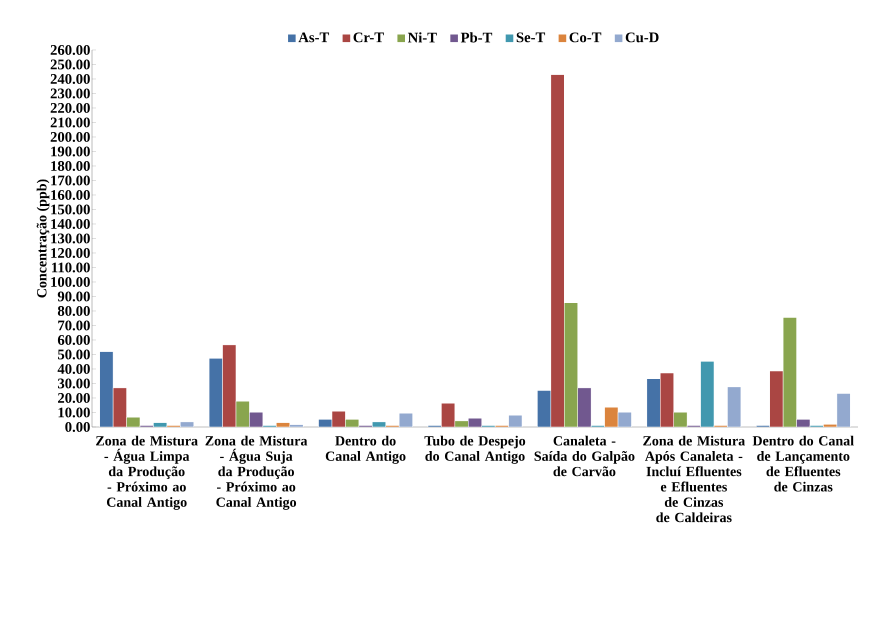 The image size is (881, 623). Describe the element at coordinates (369, 37) in the screenshot. I see `legend-label: Cr-T` at that location.